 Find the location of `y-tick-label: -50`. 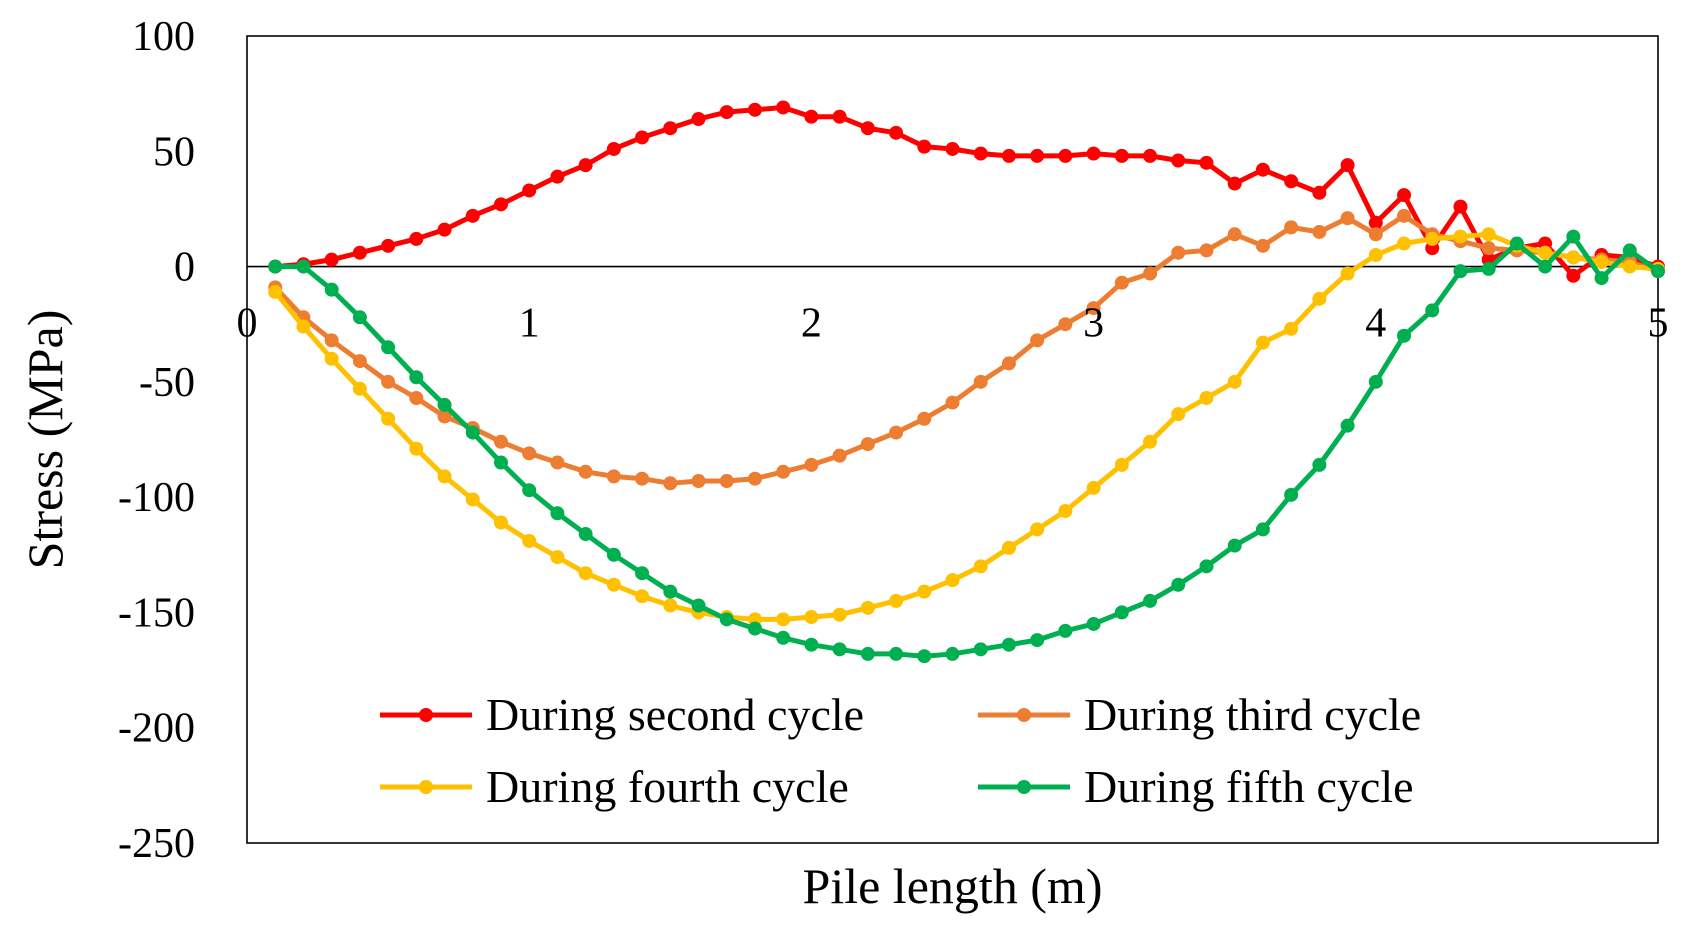

y-tick-label: -50 is located at coordinates (167, 383).